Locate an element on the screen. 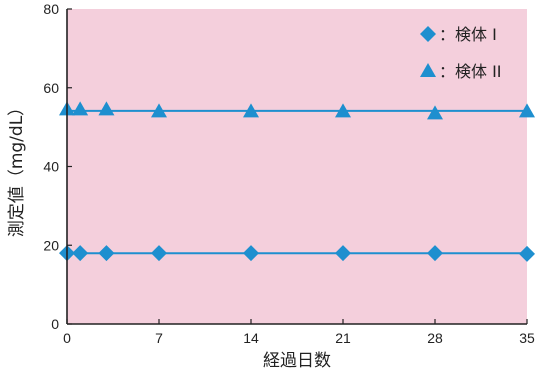  x-tick-label: 21 is located at coordinates (343, 338).